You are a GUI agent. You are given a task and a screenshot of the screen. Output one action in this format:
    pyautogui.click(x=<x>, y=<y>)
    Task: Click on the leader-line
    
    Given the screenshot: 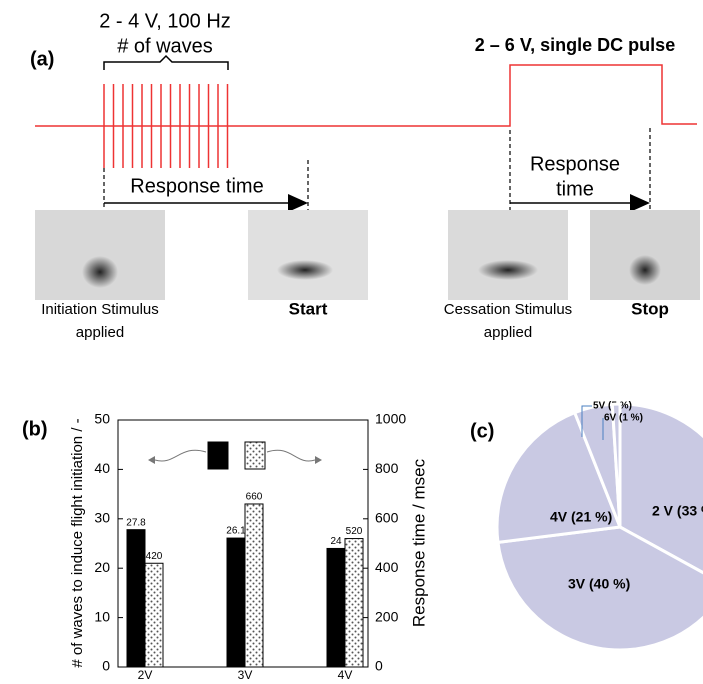 What is the action you would take?
    pyautogui.click(x=586, y=421)
    